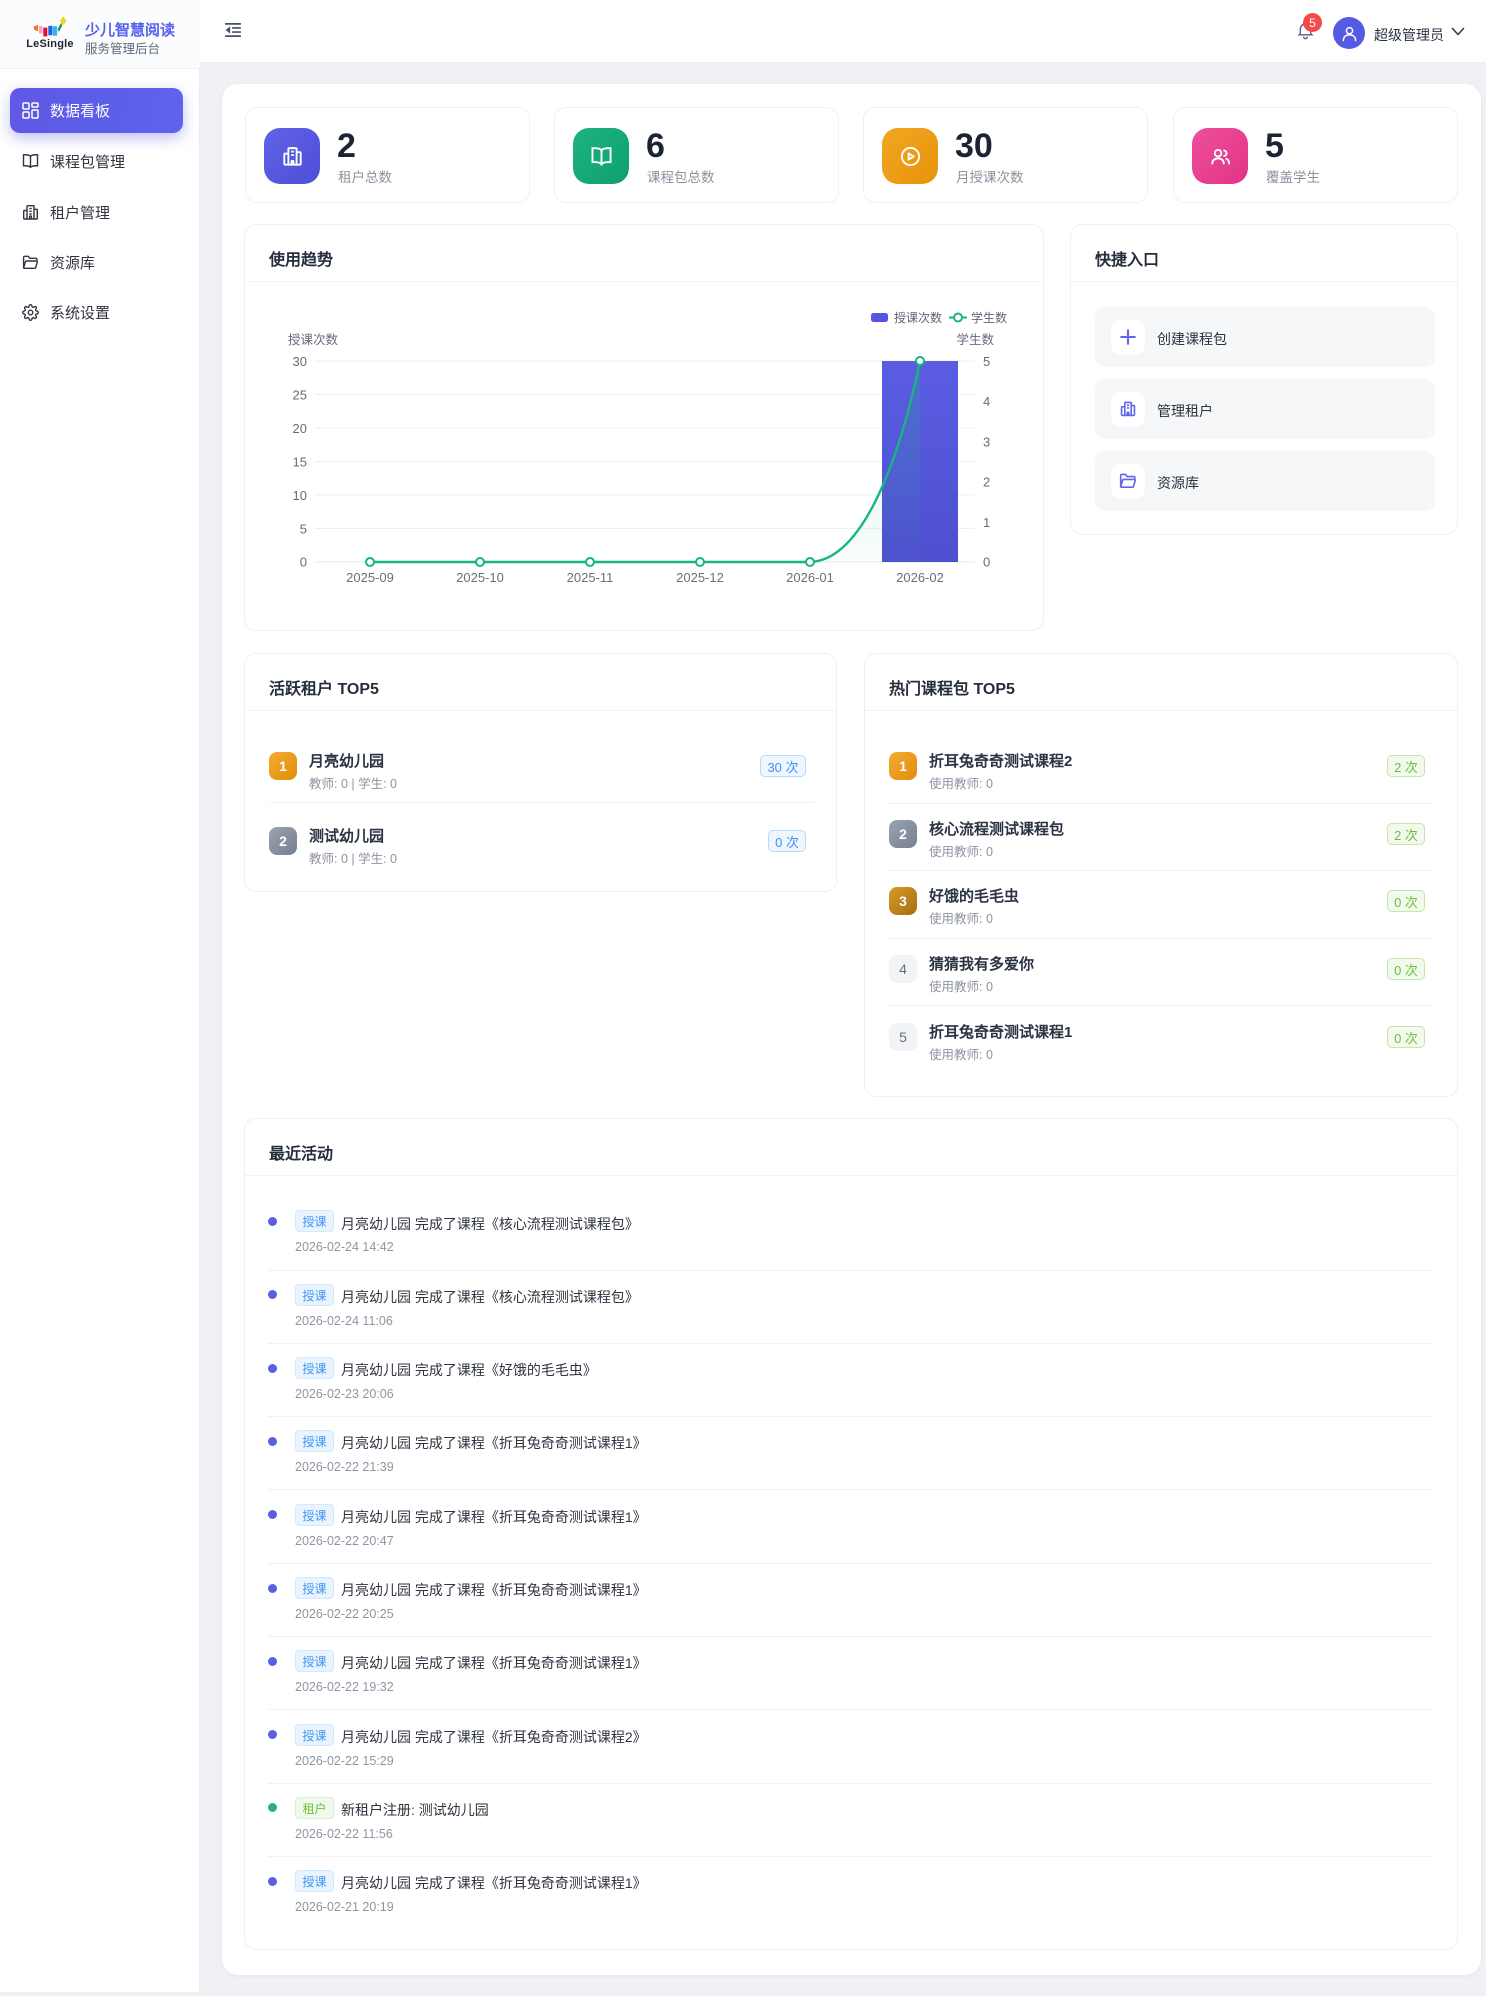 This screenshot has width=1486, height=1996. Describe the element at coordinates (300, 428) in the screenshot. I see `svg-text: 20` at that location.